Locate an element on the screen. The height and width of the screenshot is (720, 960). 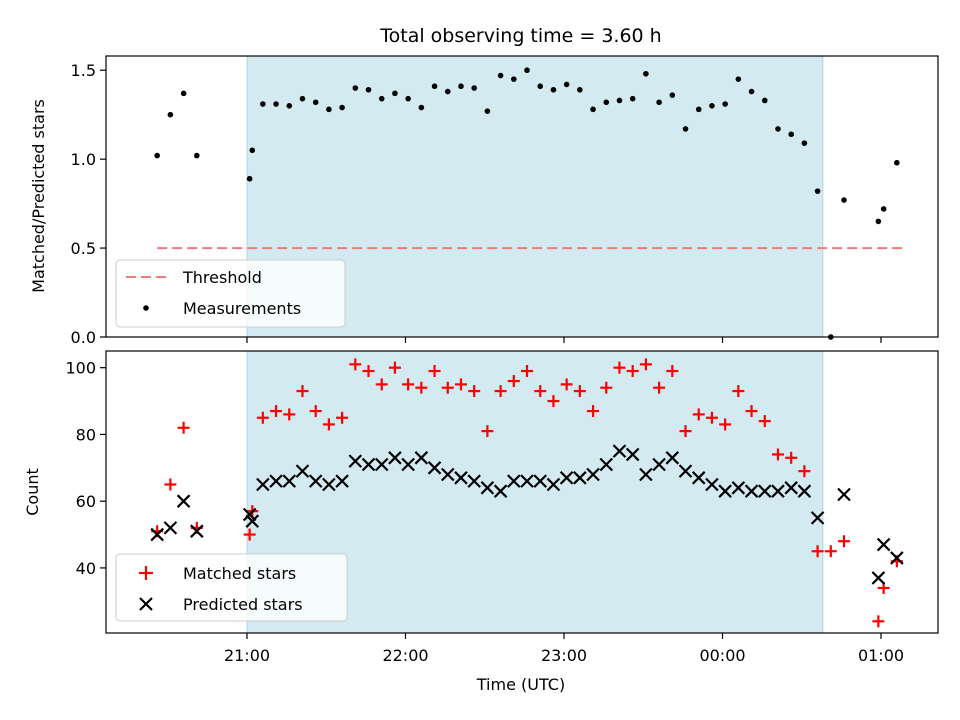
bottom-y-ticks: 40 60 80 100 is located at coordinates (85, 468).